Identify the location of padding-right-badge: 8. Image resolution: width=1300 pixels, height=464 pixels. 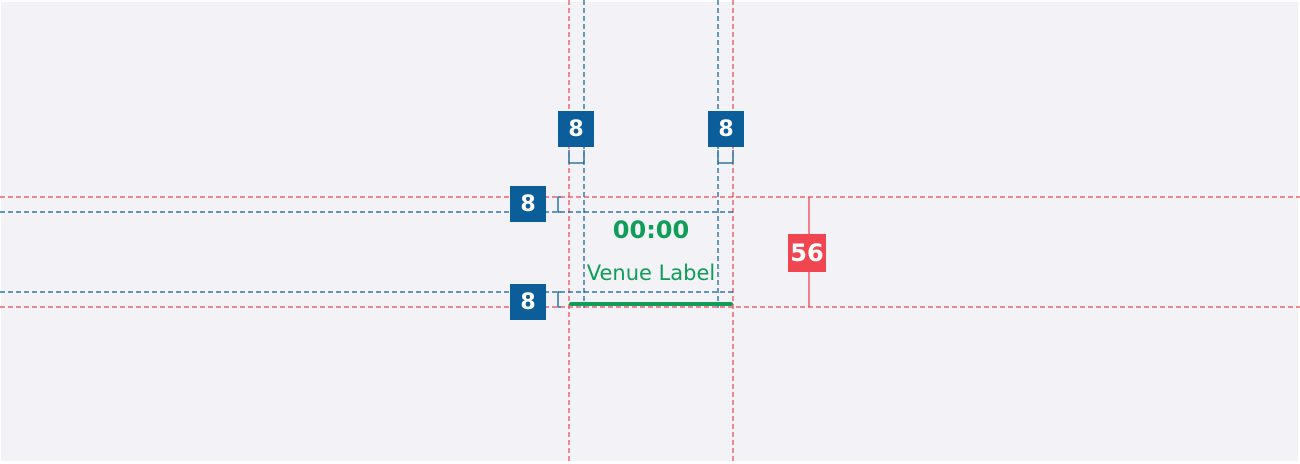
(726, 129).